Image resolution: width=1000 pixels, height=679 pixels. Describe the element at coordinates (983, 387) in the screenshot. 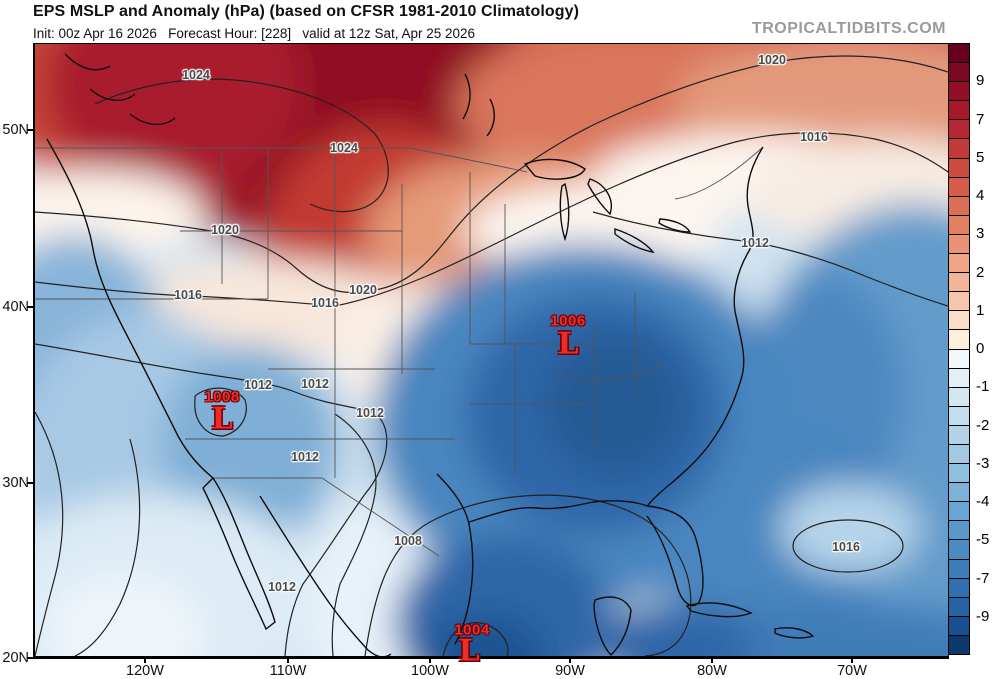

I see `colorbar-tick-label: -1` at that location.